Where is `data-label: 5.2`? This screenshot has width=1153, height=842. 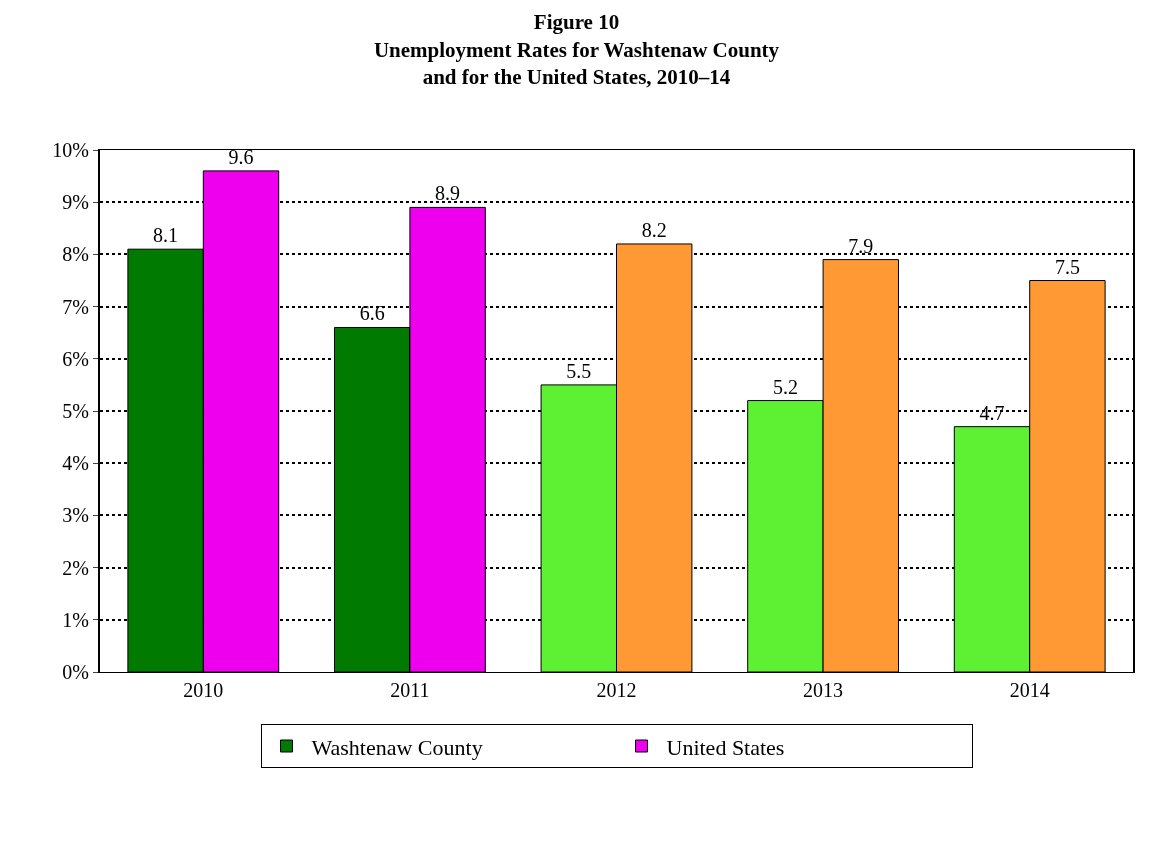 data-label: 5.2 is located at coordinates (785, 386).